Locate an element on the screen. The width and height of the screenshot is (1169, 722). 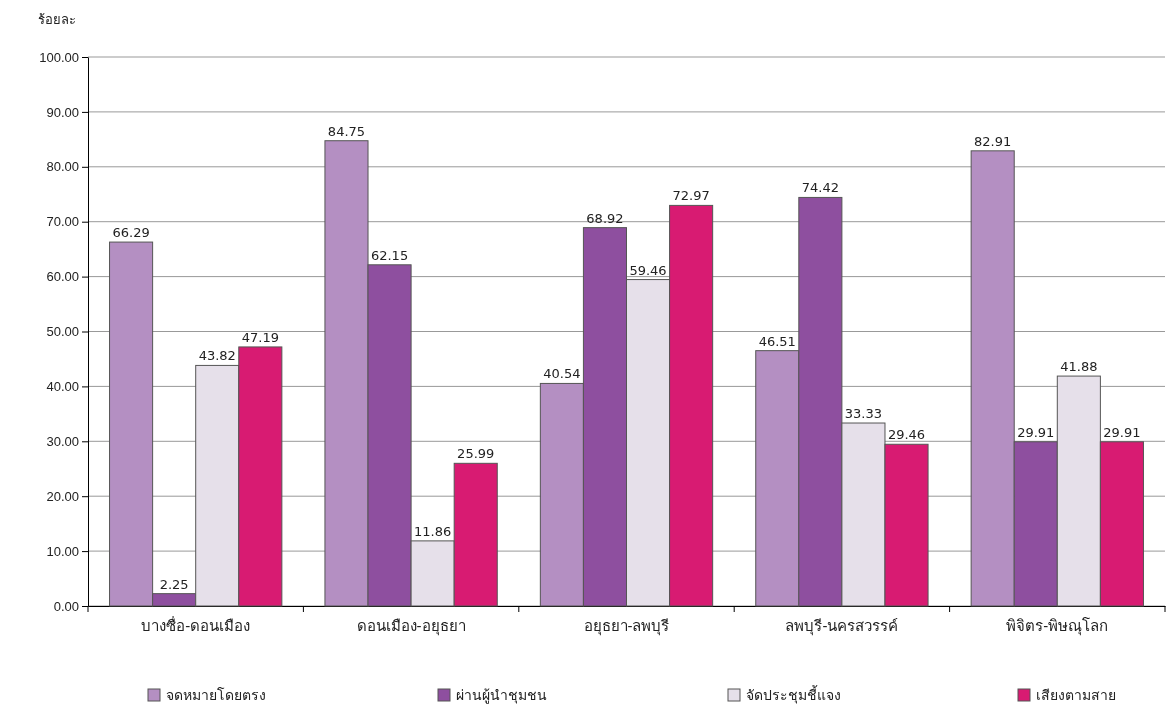
y-tick-label: 50.00 is located at coordinates (62, 332).